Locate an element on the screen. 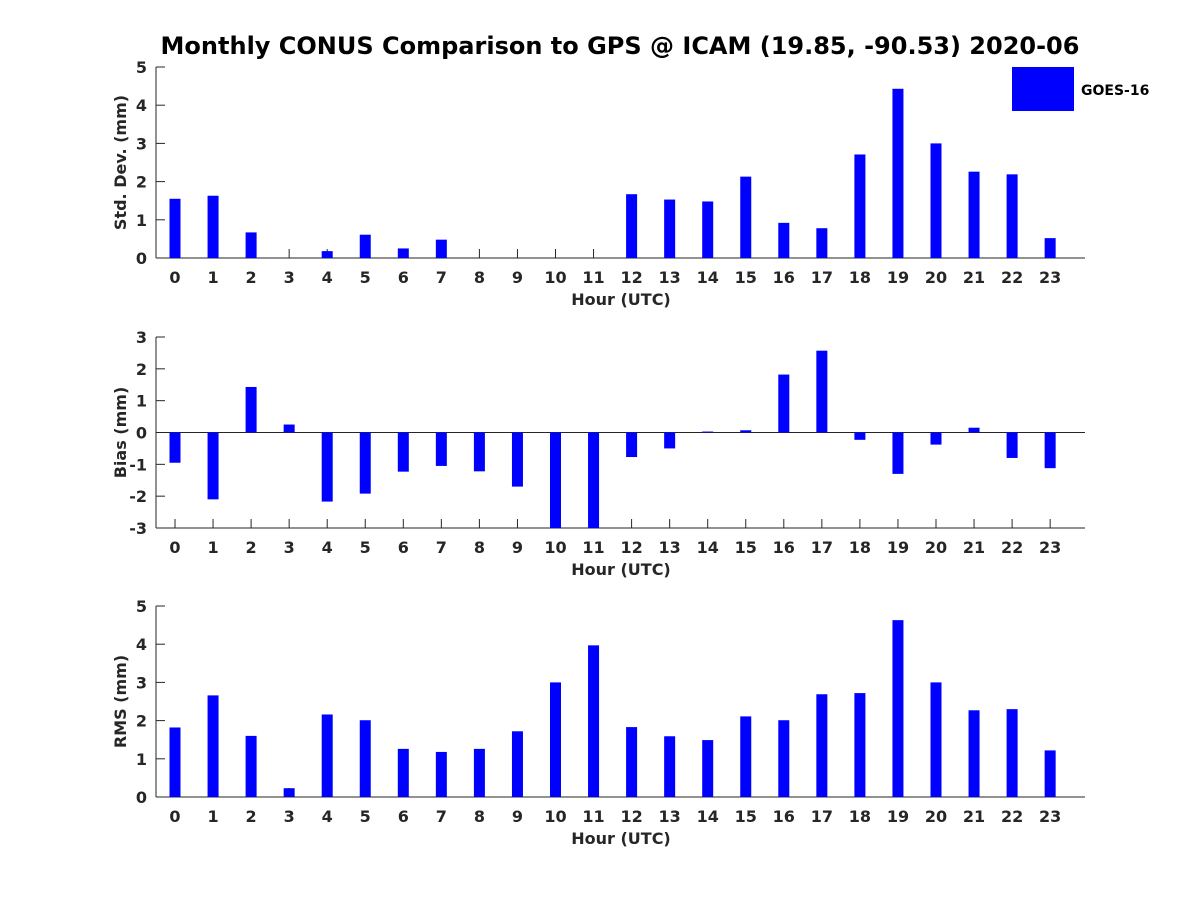  legend: GOES-16 is located at coordinates (1080, 89).